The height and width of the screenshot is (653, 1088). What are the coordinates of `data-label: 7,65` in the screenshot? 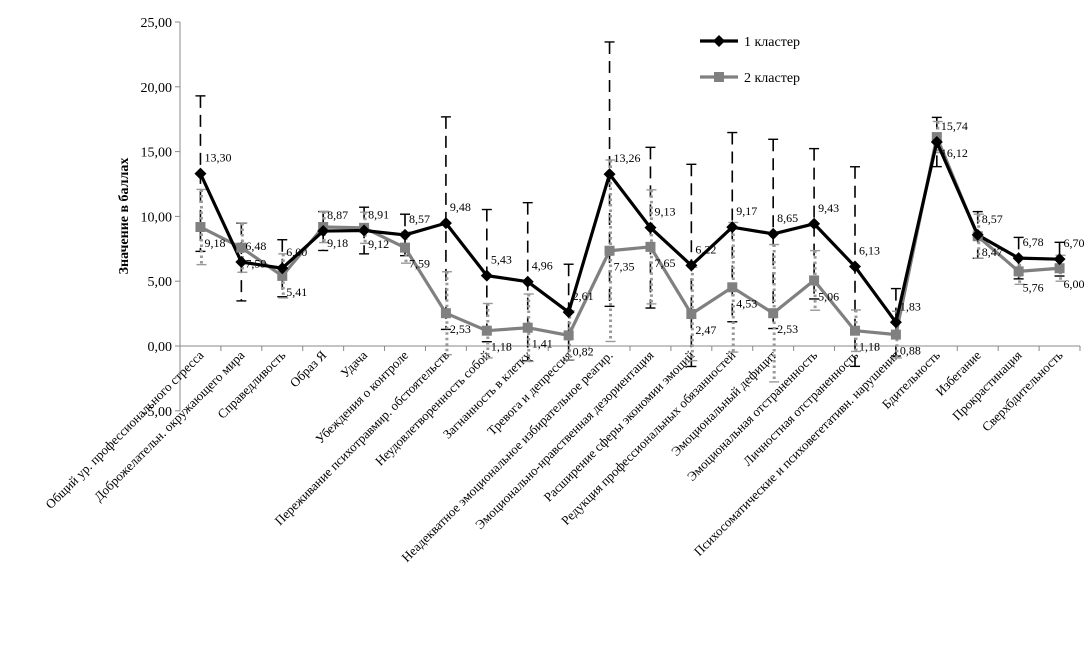 It's located at (664, 263).